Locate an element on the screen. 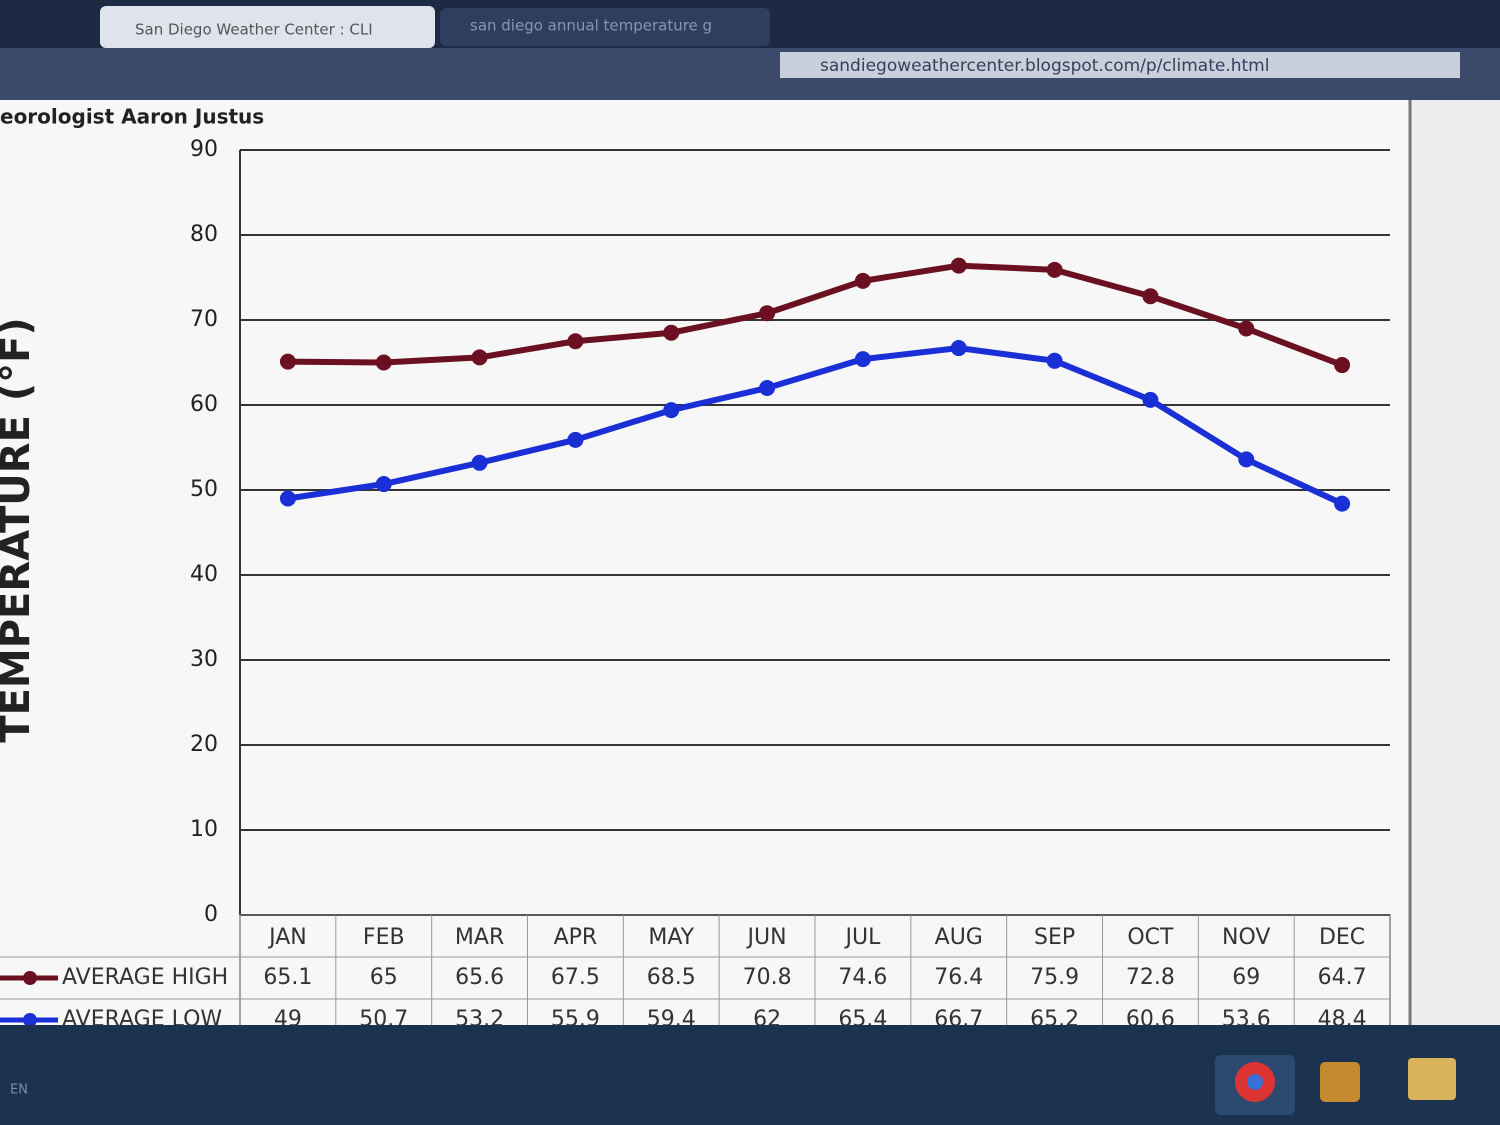  x-tick-label: JAN is located at coordinates (287, 937).